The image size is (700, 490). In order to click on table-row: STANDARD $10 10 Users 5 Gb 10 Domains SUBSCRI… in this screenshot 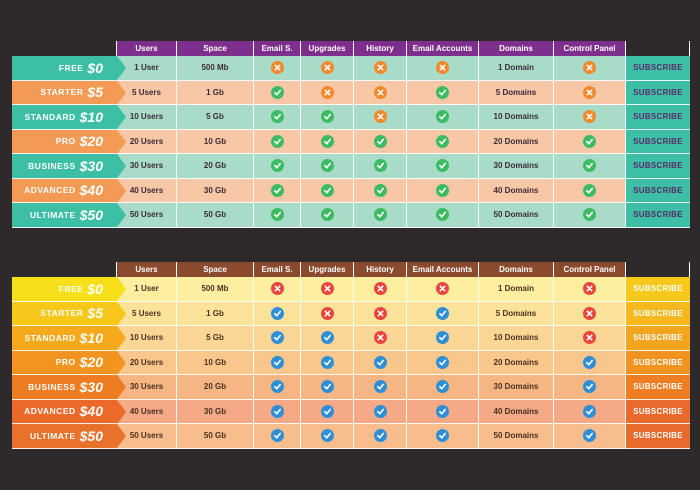, I will do `click(351, 117)`.